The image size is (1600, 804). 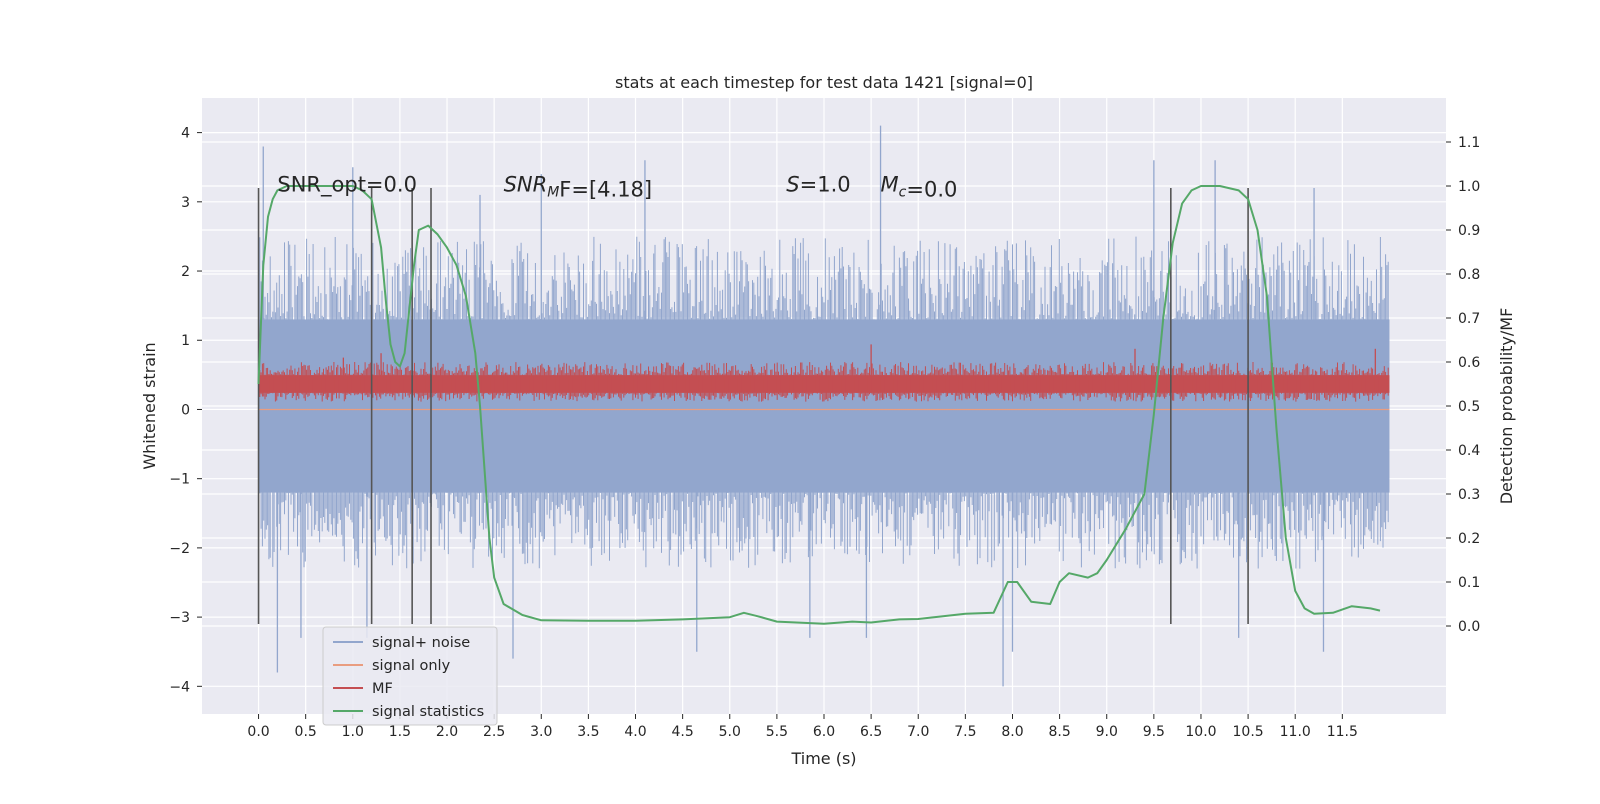 What do you see at coordinates (428, 712) in the screenshot?
I see `legend-label: signal statistics` at bounding box center [428, 712].